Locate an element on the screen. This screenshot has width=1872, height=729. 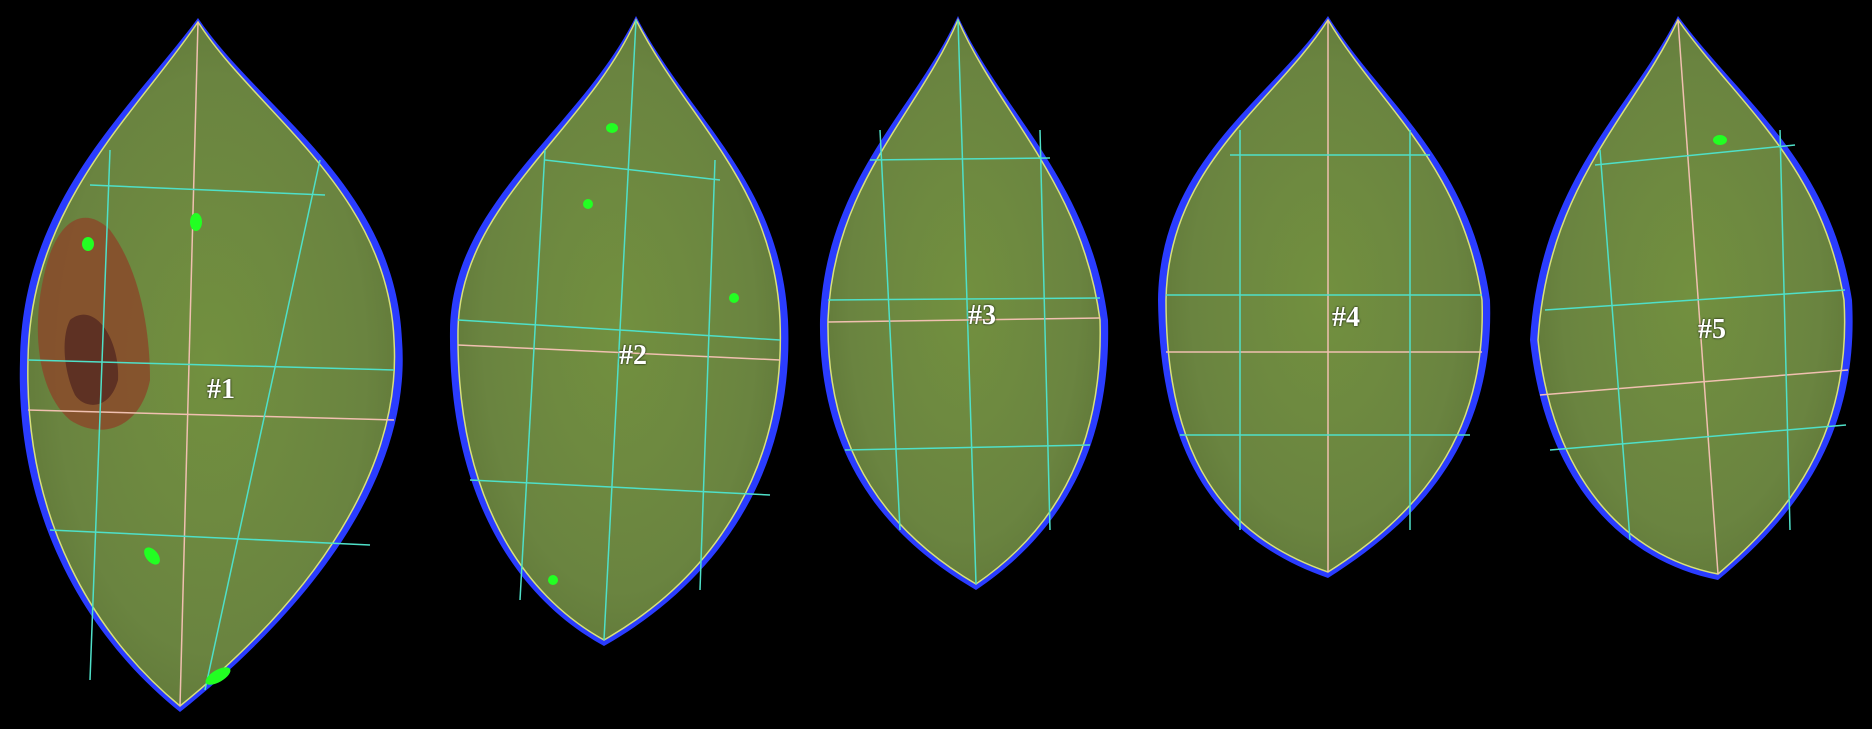
leaf-2-label: #2 is located at coordinates (633, 355).